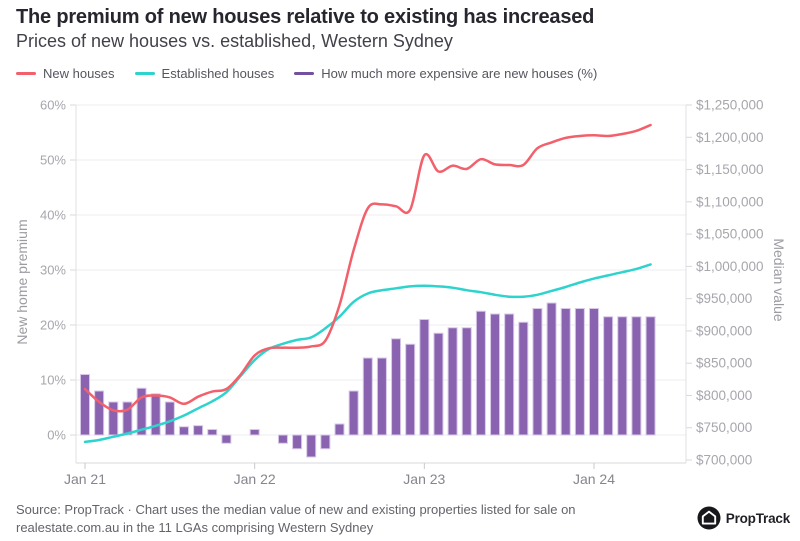  I want to click on x-tick-label: Jan 24, so click(594, 479).